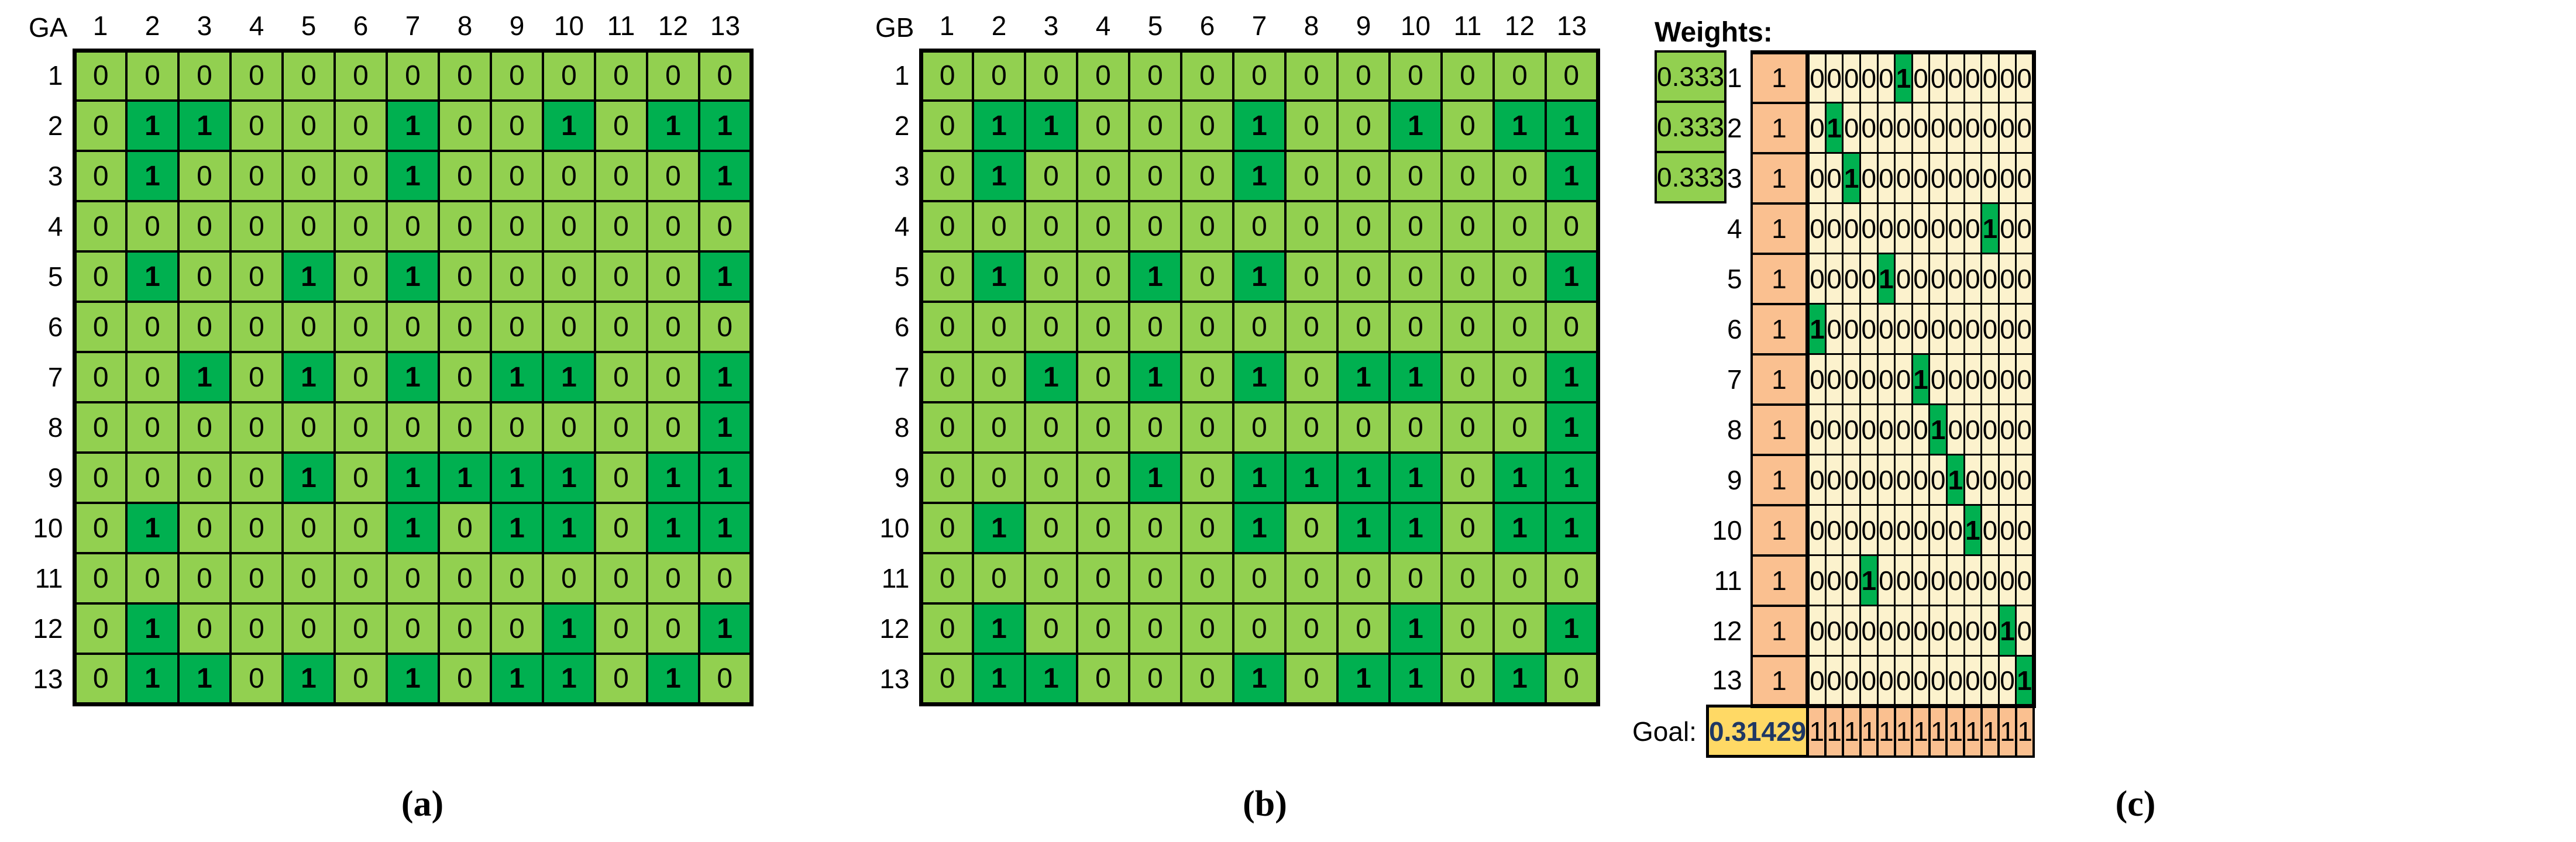  What do you see at coordinates (205, 26) in the screenshot?
I see `col-header: 3` at bounding box center [205, 26].